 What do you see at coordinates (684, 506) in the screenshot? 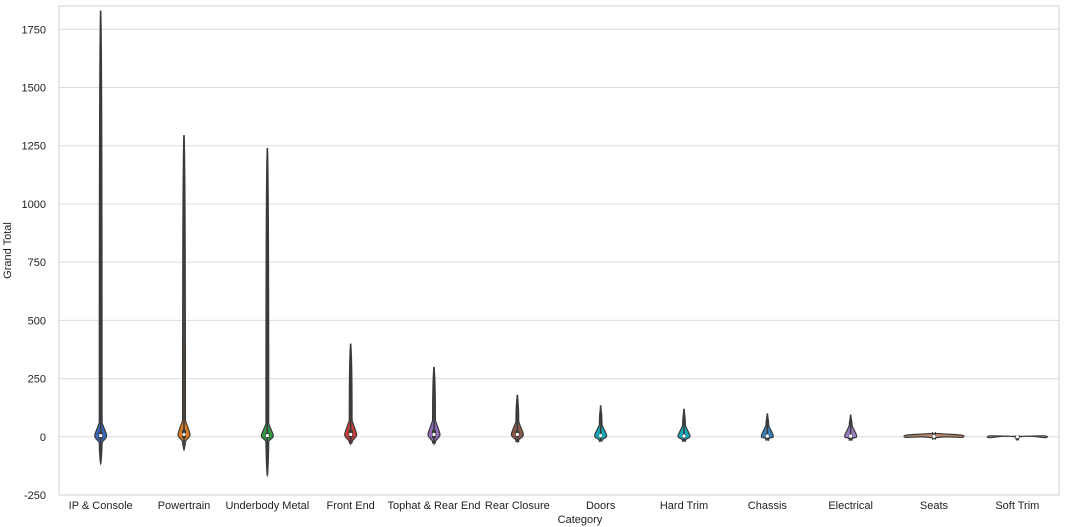
I see `x-tick-label: Hard Trim` at bounding box center [684, 506].